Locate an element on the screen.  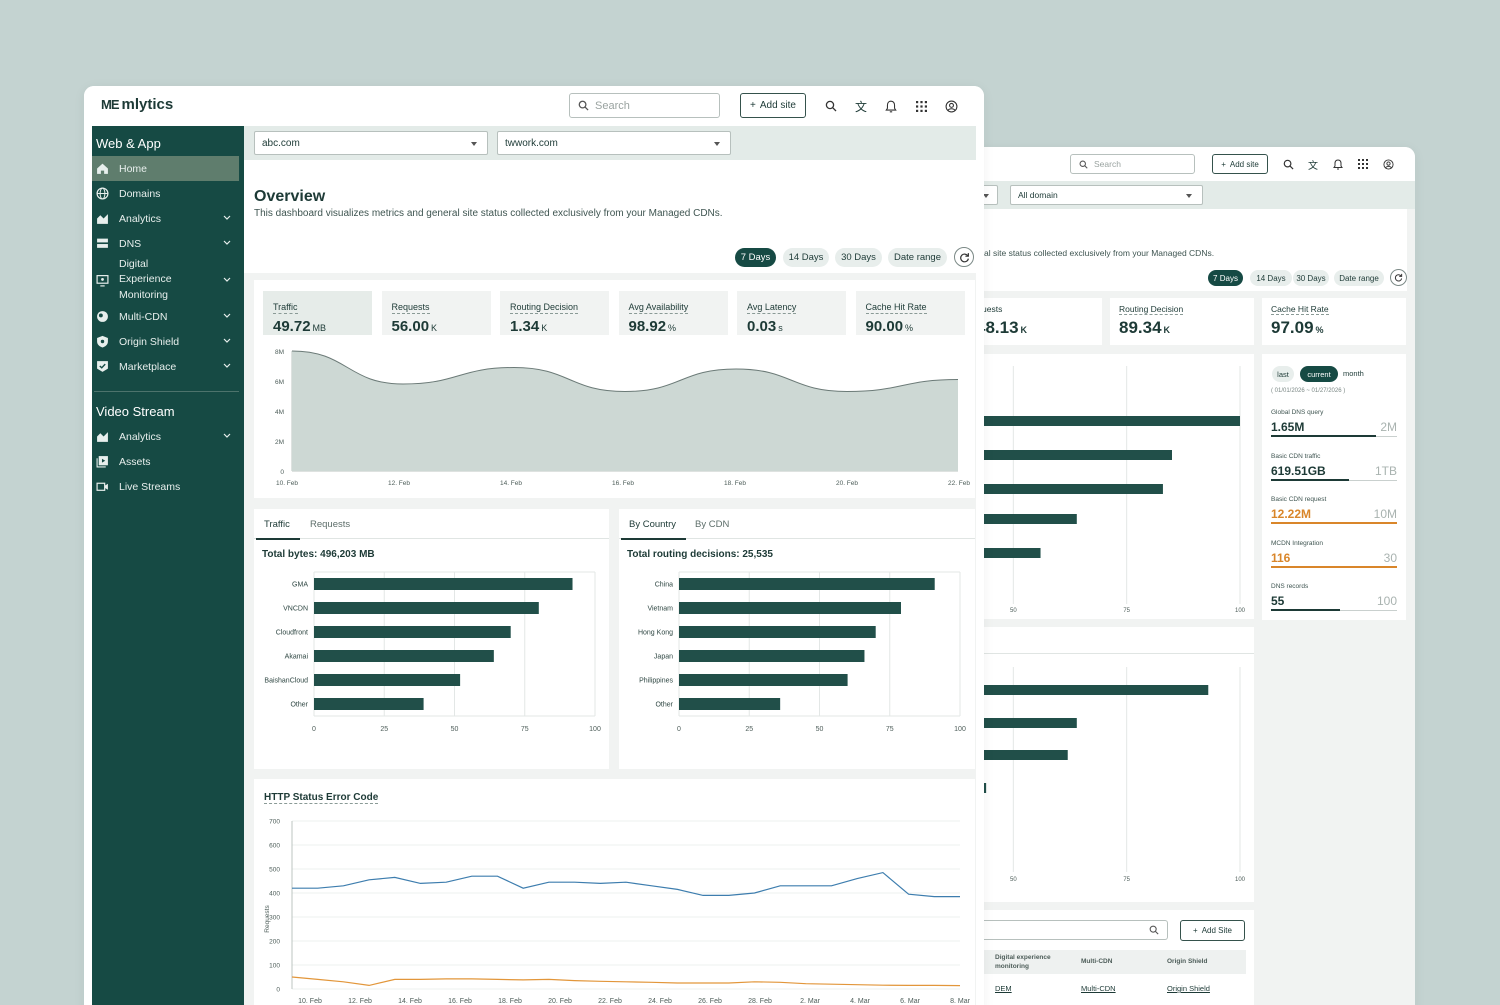
x-tick-label: 100 is located at coordinates (960, 729).